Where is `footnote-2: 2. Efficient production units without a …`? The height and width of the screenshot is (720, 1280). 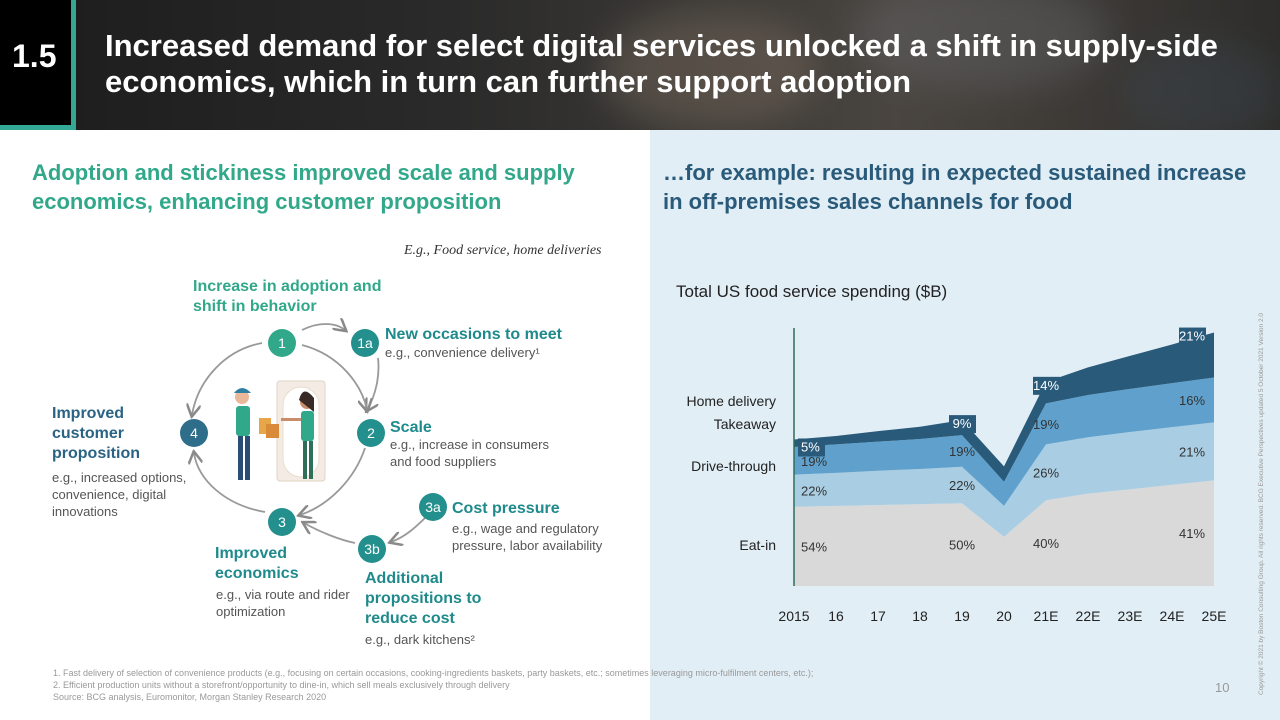 footnote-2: 2. Efficient production units without a … is located at coordinates (281, 685).